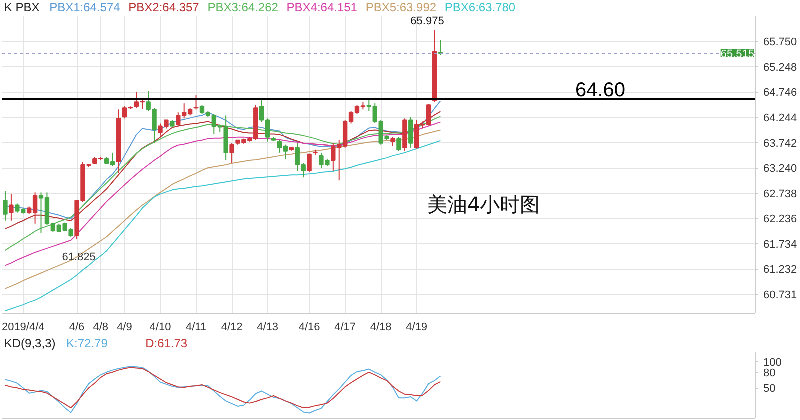 This screenshot has height=420, width=800. I want to click on y-tick-label: 61.734, so click(781, 244).